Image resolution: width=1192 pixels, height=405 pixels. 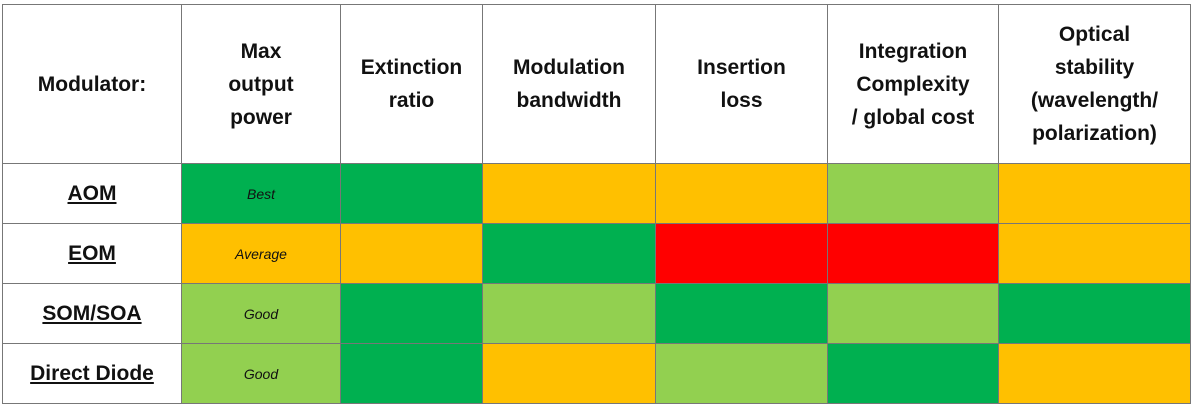 I want to click on header-text: Insertion, so click(x=741, y=67).